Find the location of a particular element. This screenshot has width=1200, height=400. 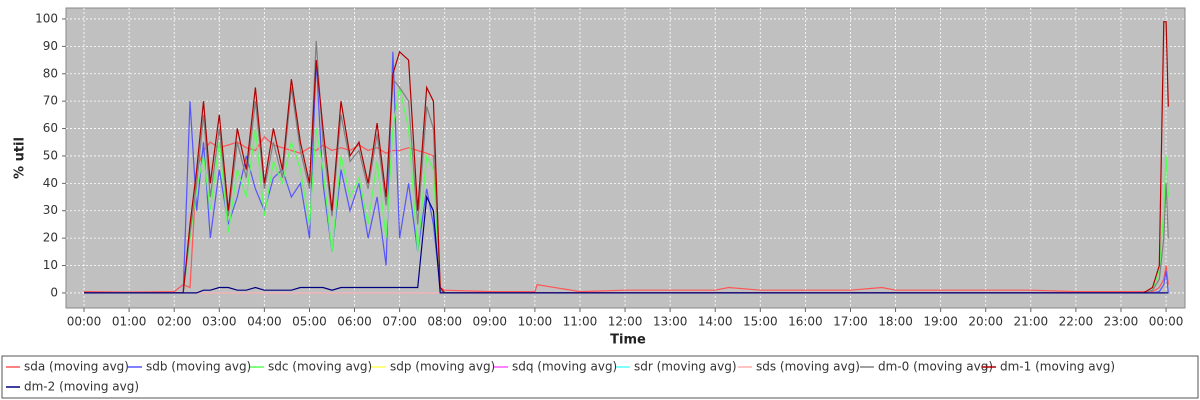

x-tick-label: 14:00 is located at coordinates (715, 322).